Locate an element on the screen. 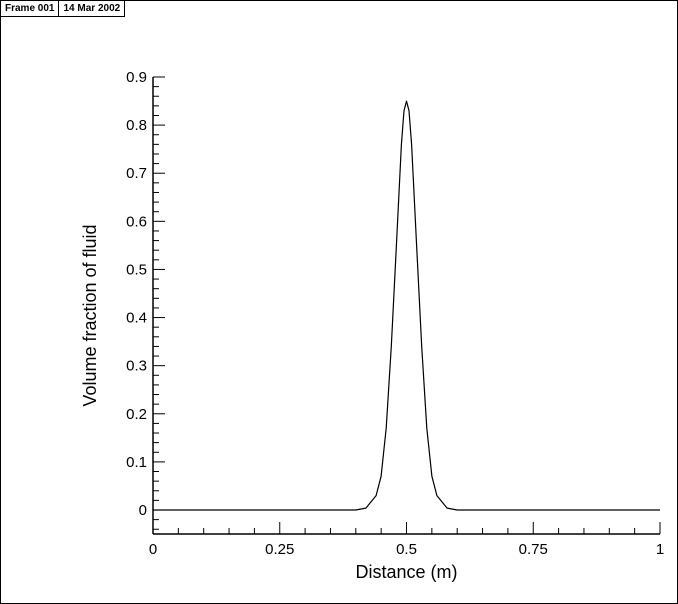 This screenshot has width=678, height=604. y-tick-label: 0.2 is located at coordinates (136, 414).